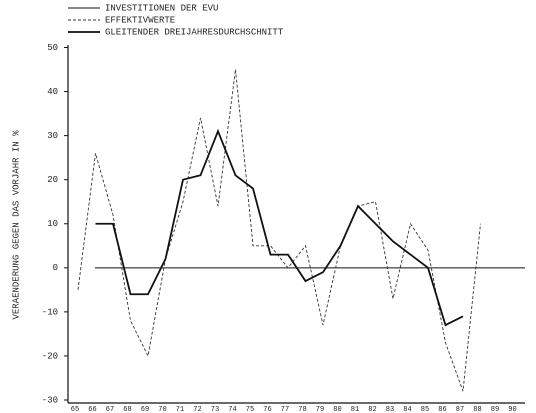 Image resolution: width=536 pixels, height=413 pixels. Describe the element at coordinates (477, 409) in the screenshot. I see `x-tick-label: 88` at that location.